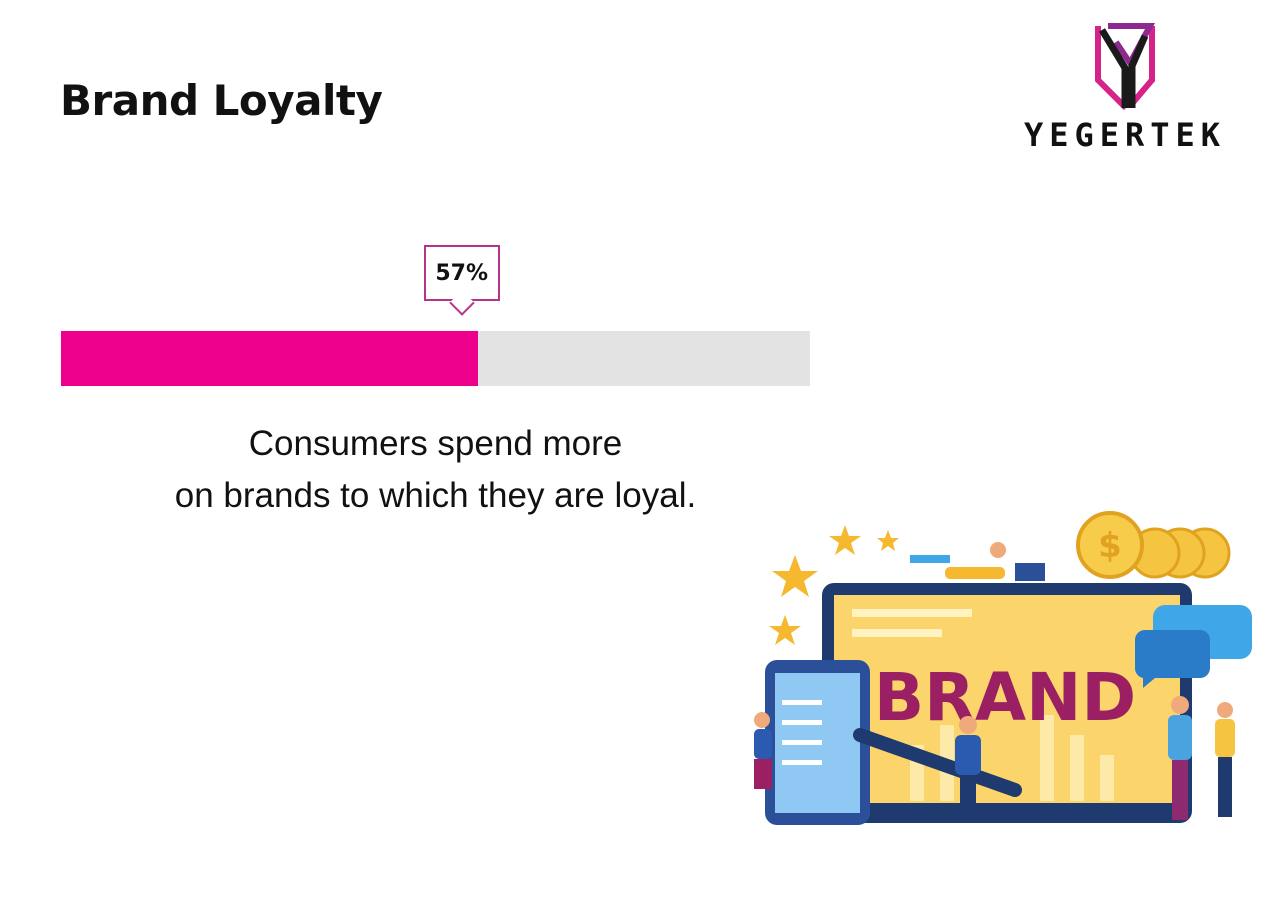 The height and width of the screenshot is (911, 1280). Describe the element at coordinates (1153, 545) in the screenshot. I see `coin-icon: $` at that location.